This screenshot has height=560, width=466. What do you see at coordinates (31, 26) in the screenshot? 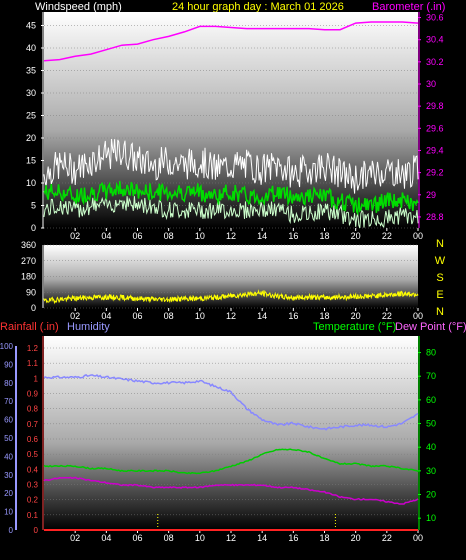
I see `wind-tick-label: 45` at bounding box center [31, 26].